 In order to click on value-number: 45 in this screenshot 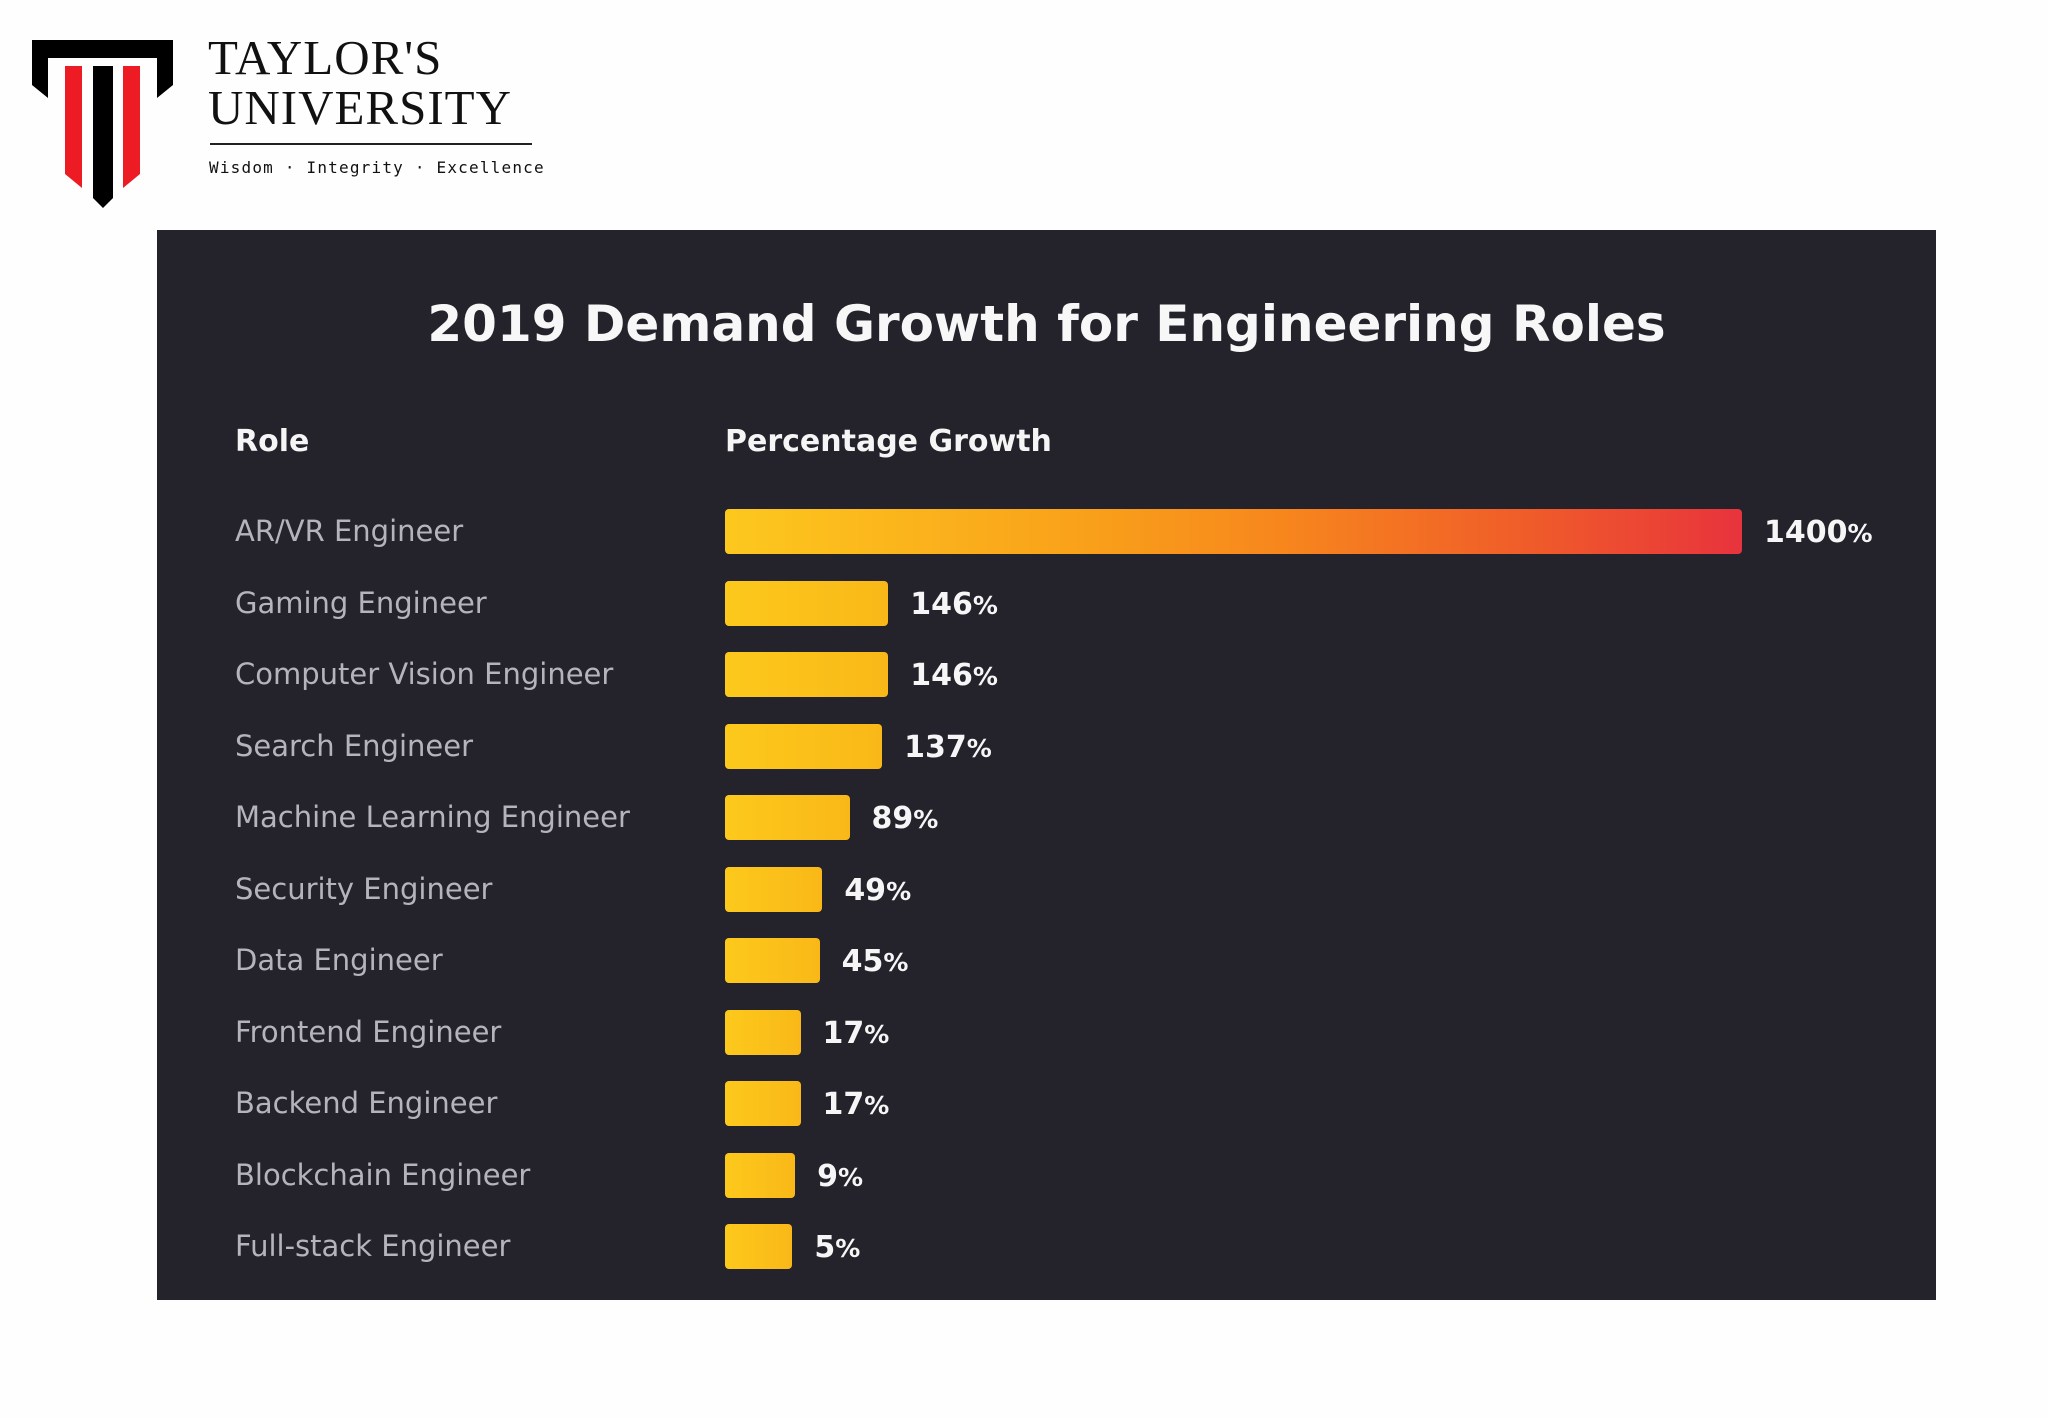, I will do `click(862, 961)`.